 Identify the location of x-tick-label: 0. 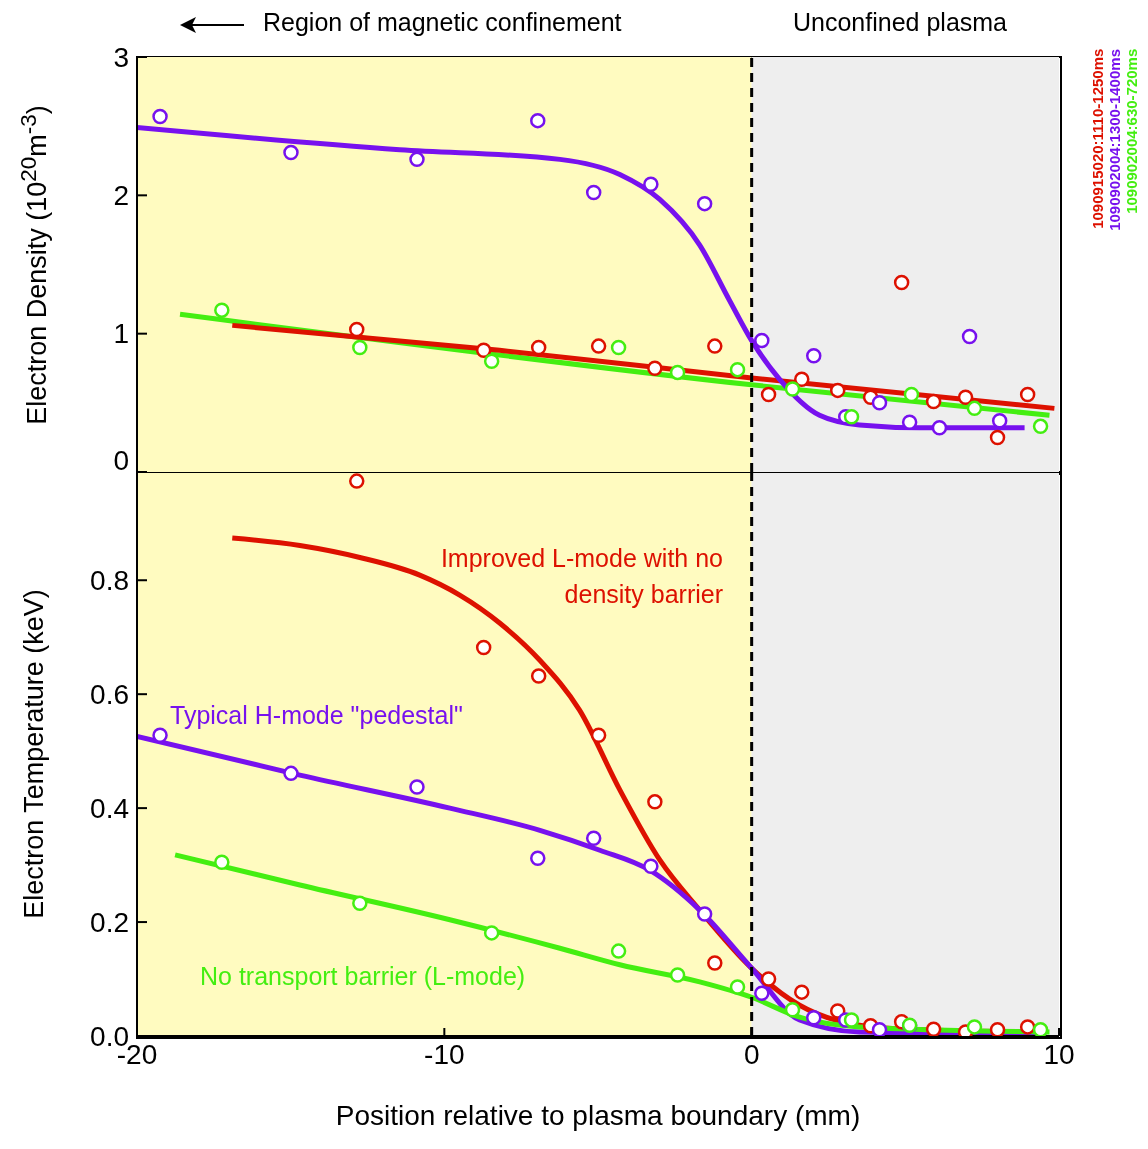
(751, 1054).